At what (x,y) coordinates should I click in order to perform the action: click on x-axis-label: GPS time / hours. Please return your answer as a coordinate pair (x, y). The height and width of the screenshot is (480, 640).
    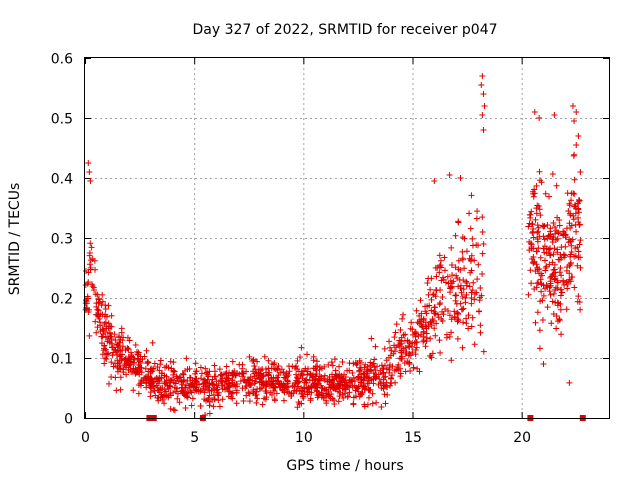
    Looking at the image, I should click on (344, 466).